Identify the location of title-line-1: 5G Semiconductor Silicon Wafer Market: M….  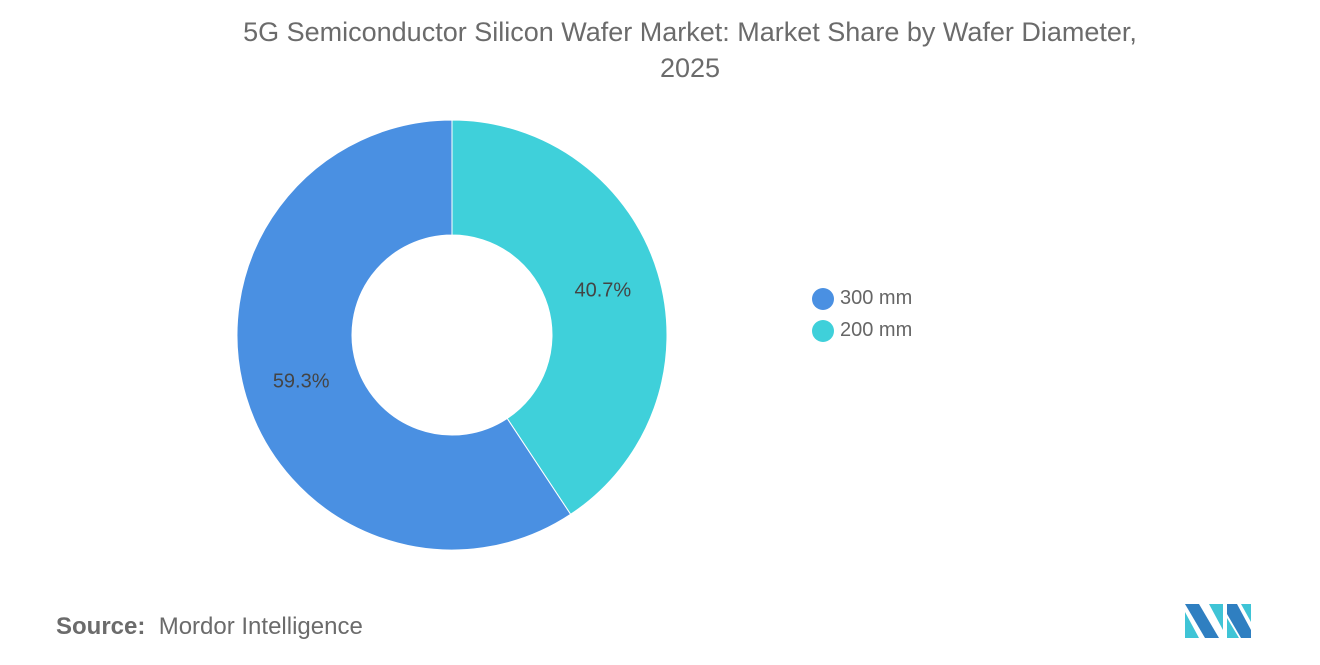
(690, 32).